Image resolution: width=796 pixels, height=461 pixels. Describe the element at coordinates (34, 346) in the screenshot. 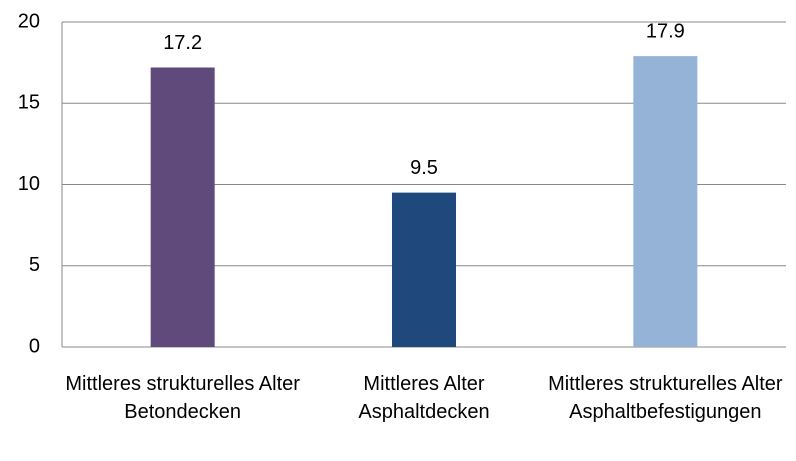

I see `y-tick-label: 0` at that location.